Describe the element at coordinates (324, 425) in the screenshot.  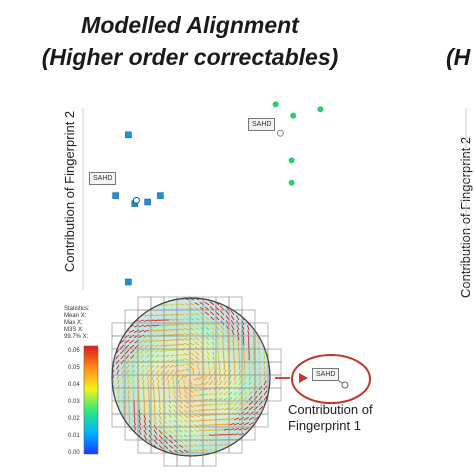
I see `x-axis-label-line2: Fingerprint 1` at that location.